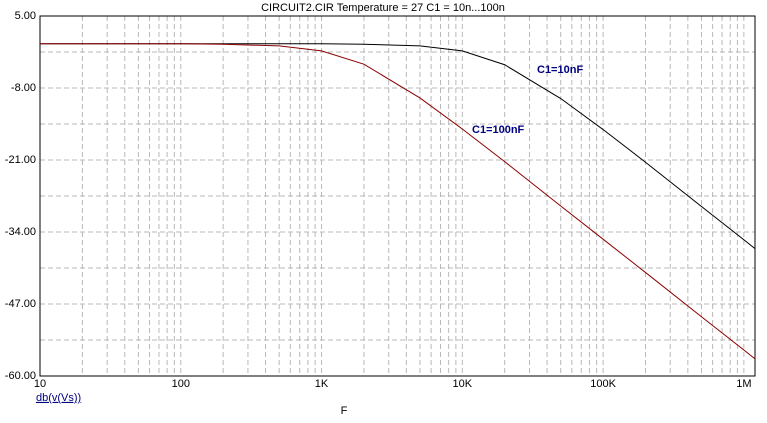 The image size is (767, 423). What do you see at coordinates (20, 304) in the screenshot?
I see `y-tick-label: -47.00` at bounding box center [20, 304].